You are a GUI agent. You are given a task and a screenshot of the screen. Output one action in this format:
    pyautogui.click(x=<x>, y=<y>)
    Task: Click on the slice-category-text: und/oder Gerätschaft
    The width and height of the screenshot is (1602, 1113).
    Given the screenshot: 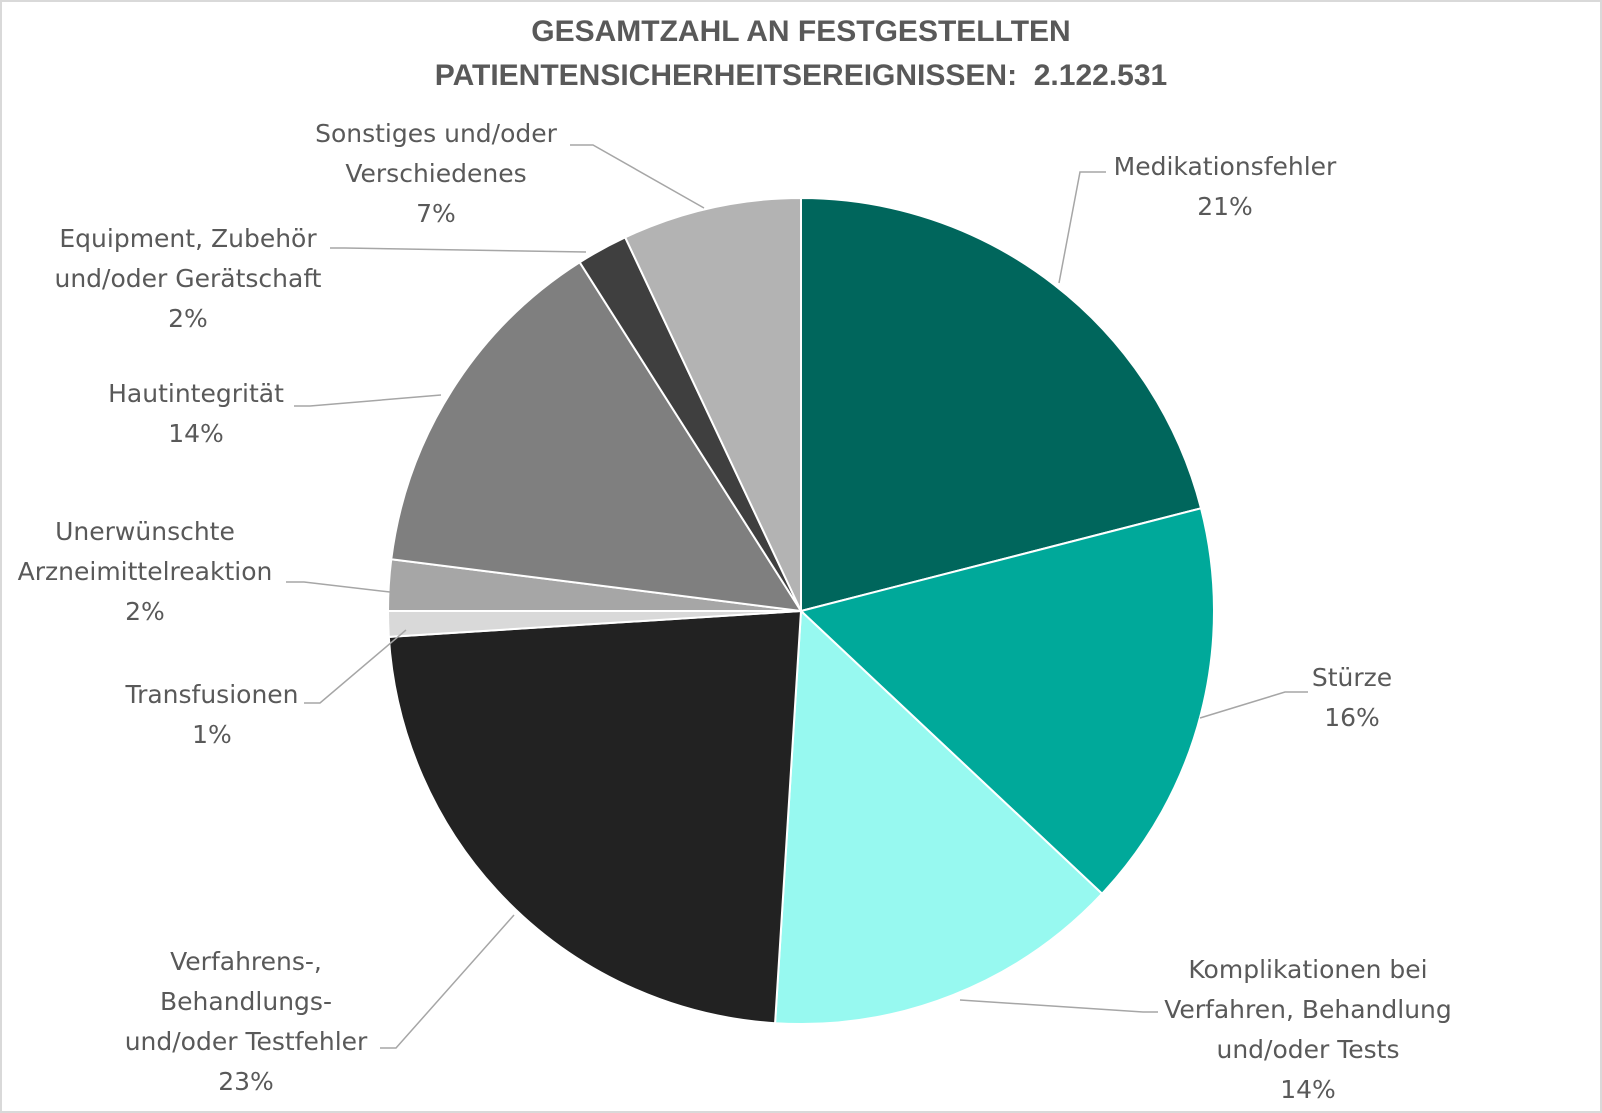 What is the action you would take?
    pyautogui.click(x=187, y=278)
    